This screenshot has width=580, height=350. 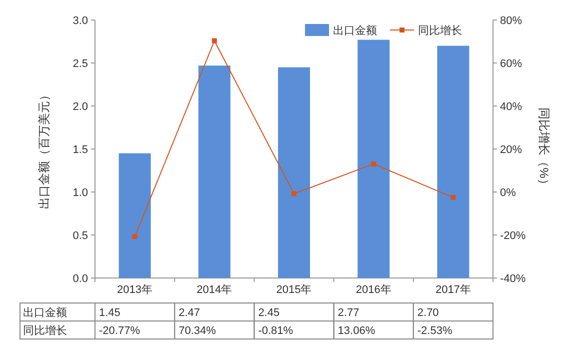 I want to click on y2-tick-label: 20%, so click(x=511, y=150).